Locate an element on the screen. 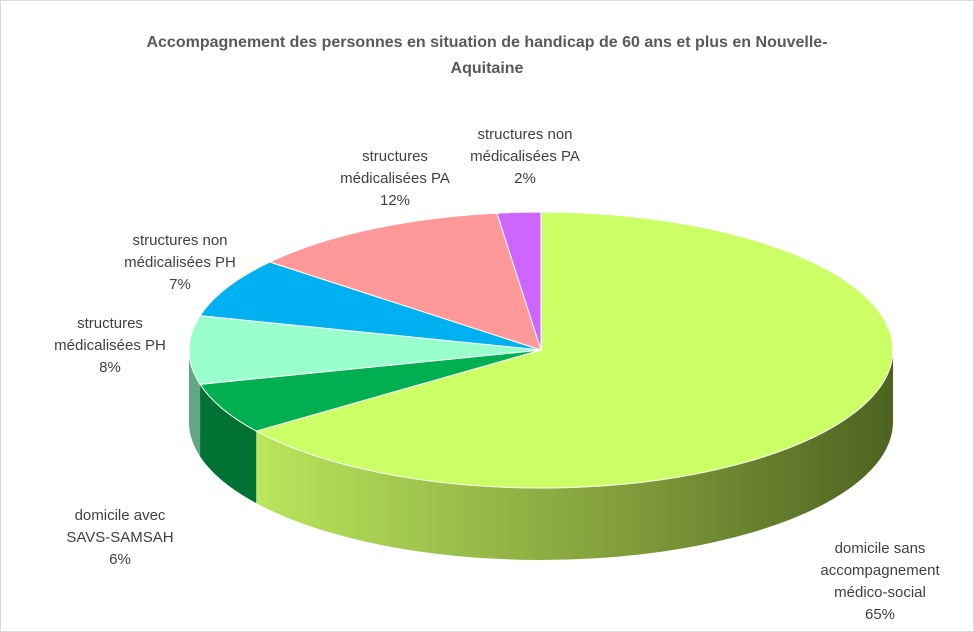 The image size is (974, 632). category-label: domicile avec SAVS-SAMSAH is located at coordinates (120, 526).